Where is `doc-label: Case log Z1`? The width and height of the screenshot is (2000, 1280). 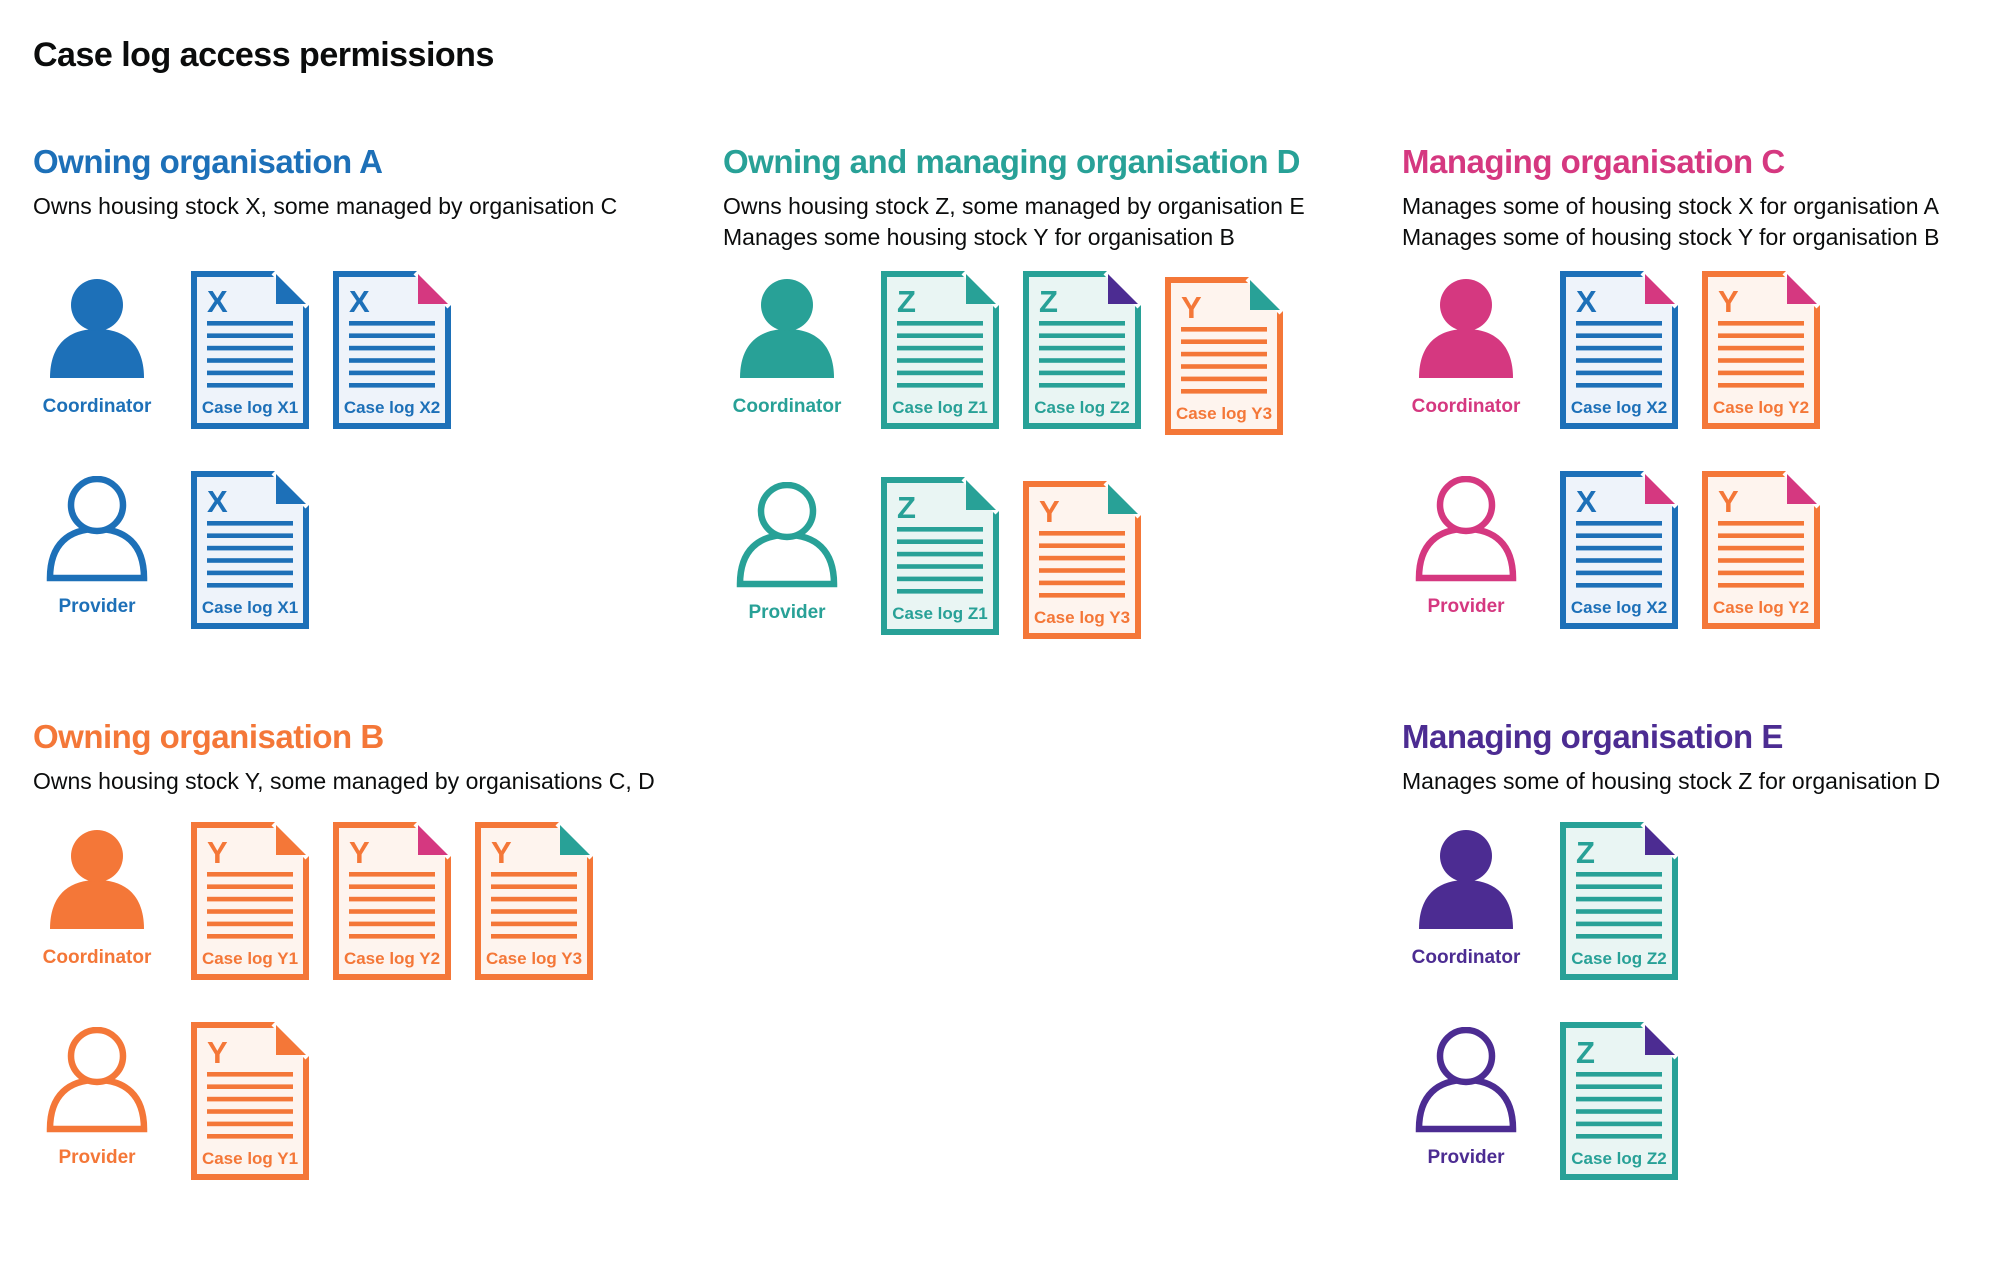 doc-label: Case log Z1 is located at coordinates (939, 613).